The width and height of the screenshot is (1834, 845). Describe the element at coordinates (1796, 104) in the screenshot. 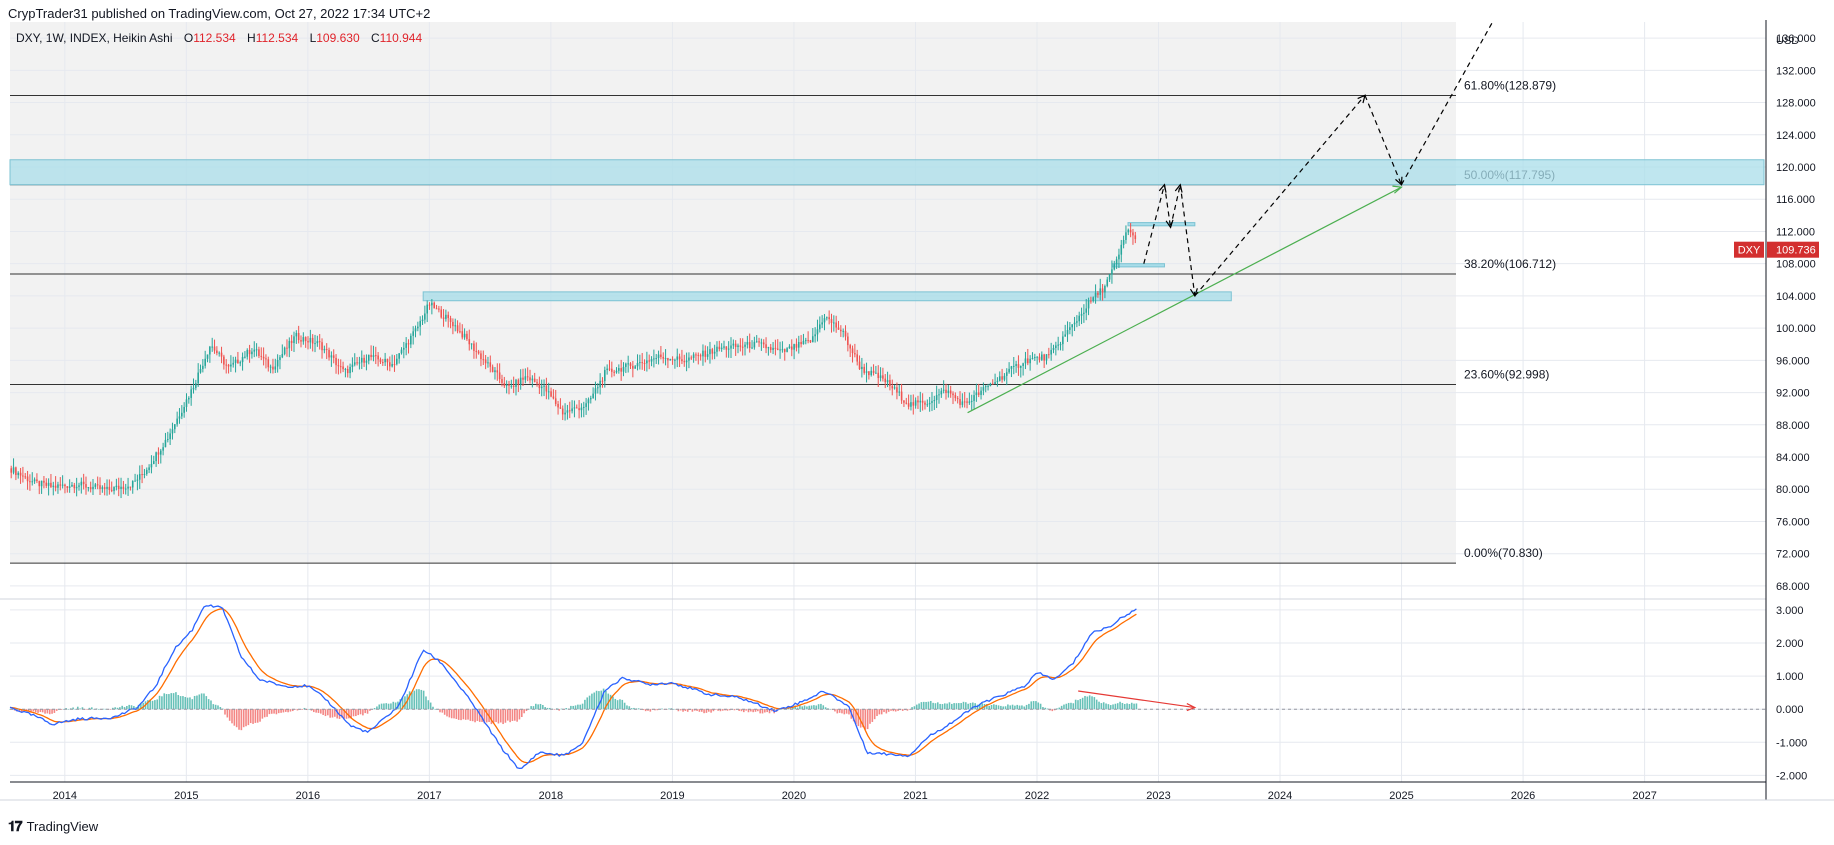

I see `price-tick-label: 128.000` at that location.